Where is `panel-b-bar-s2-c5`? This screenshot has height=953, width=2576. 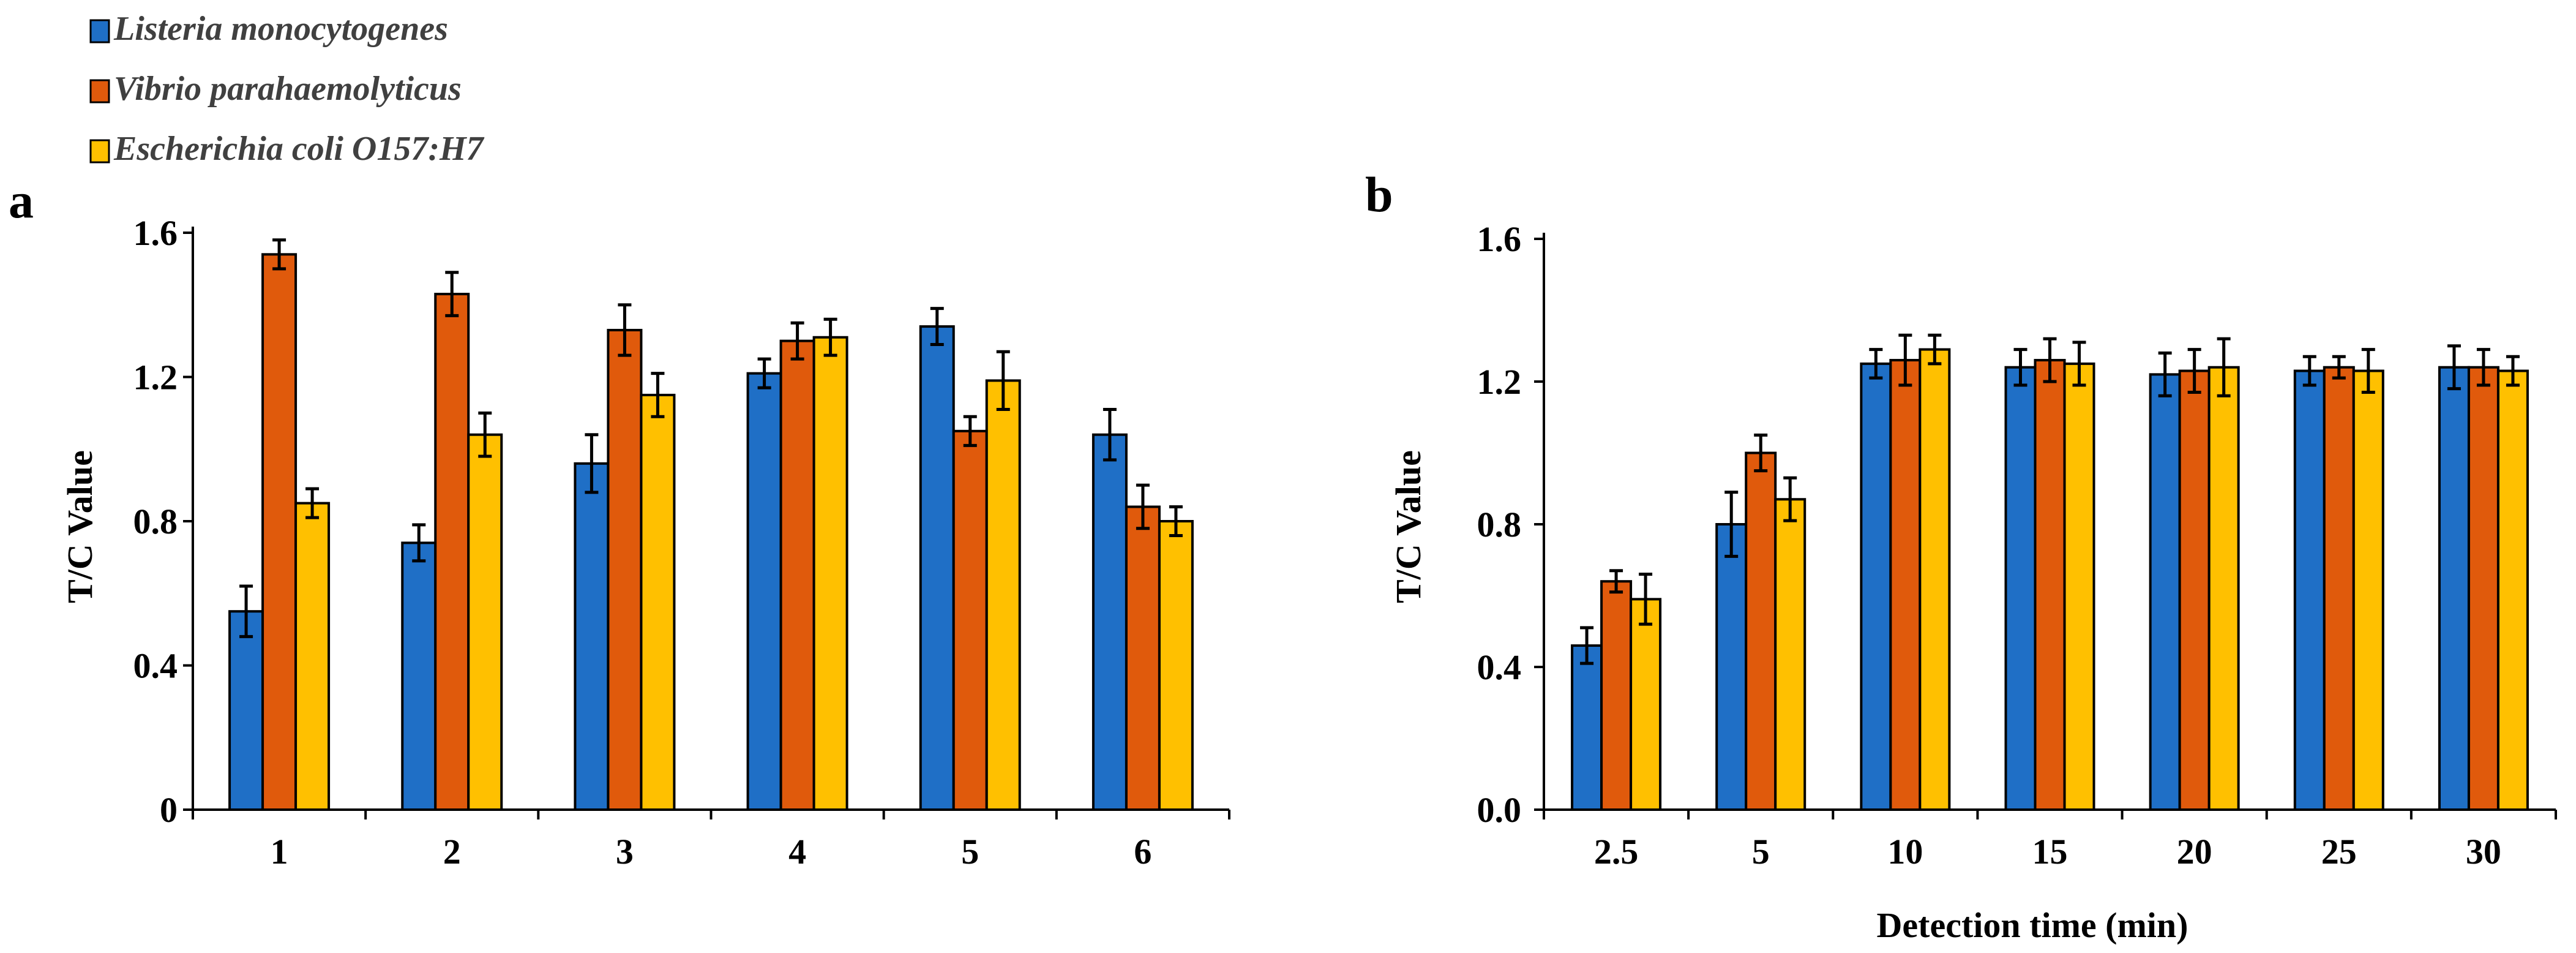
panel-b-bar-s2-c5 is located at coordinates (2194, 590).